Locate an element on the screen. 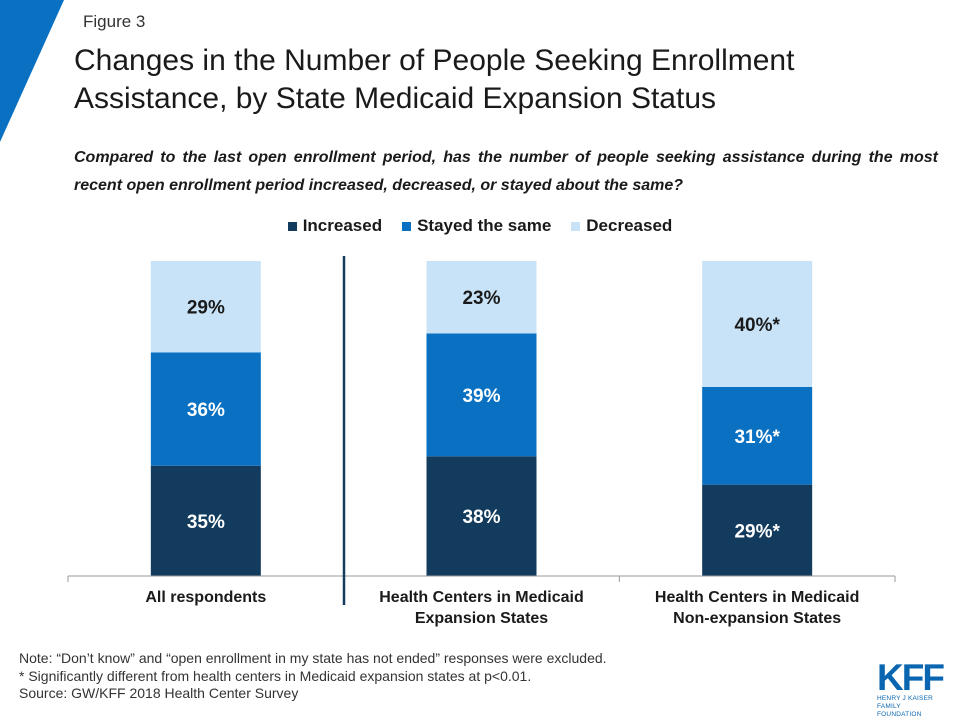  data-label-increased-3: 29%* is located at coordinates (757, 531).